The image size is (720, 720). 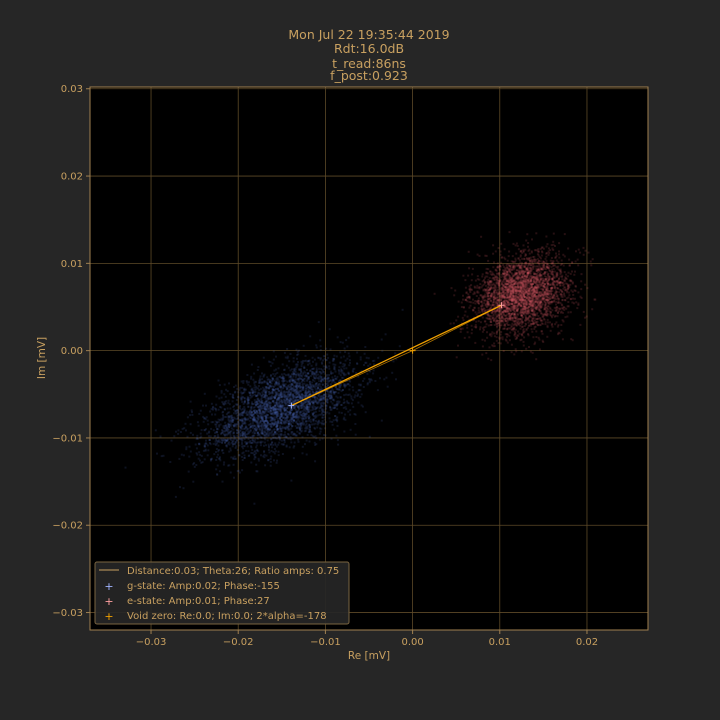 What do you see at coordinates (42, 358) in the screenshot?
I see `y-axis-label: Im [mV]` at bounding box center [42, 358].